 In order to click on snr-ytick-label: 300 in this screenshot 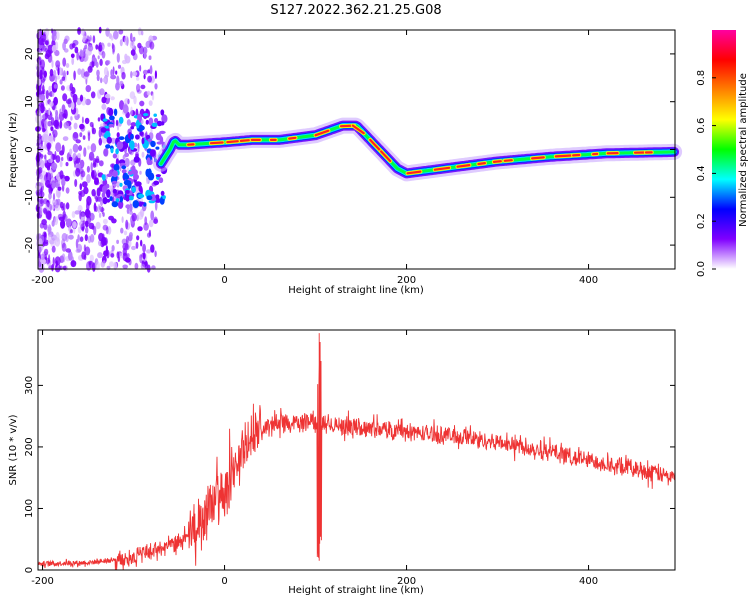, I will do `click(29, 385)`.